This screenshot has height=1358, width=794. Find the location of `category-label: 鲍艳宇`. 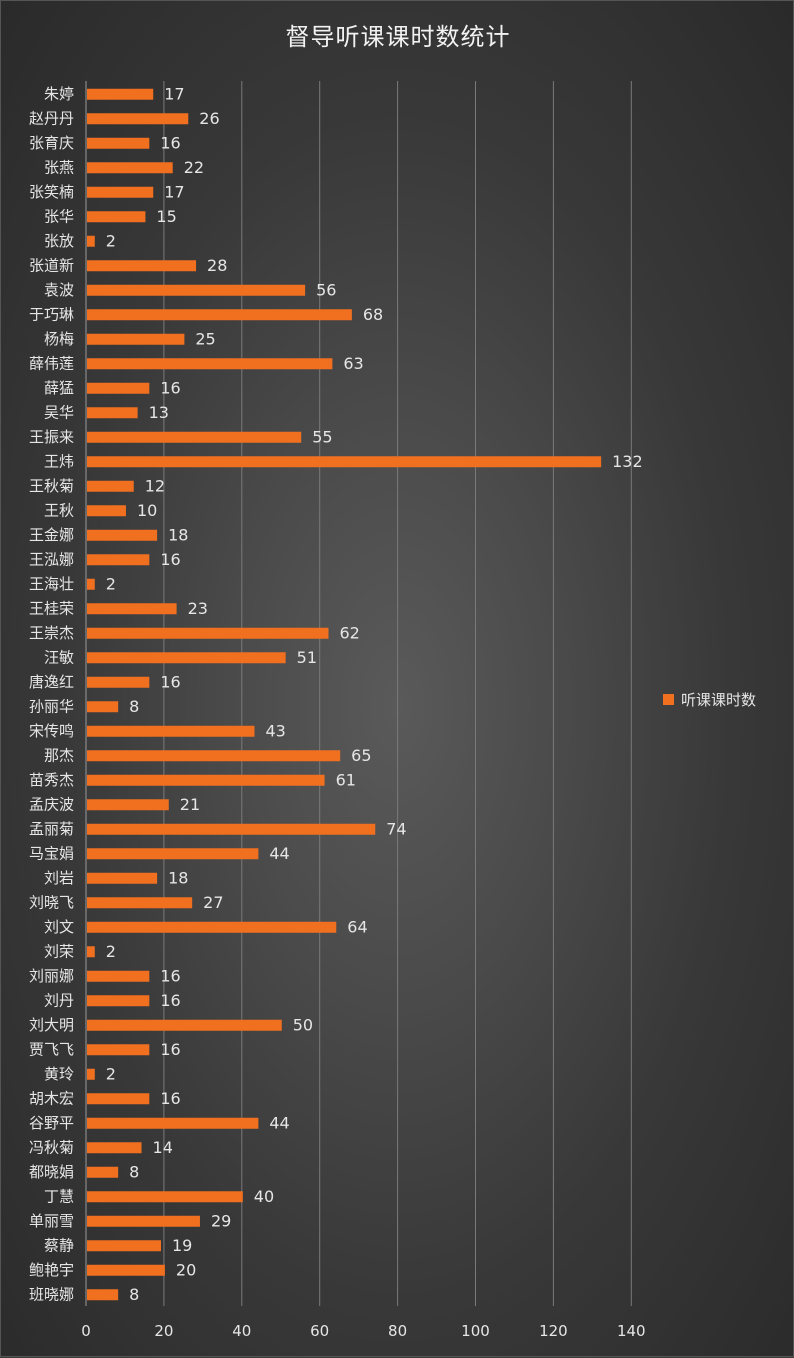

category-label: 鲍艳宇 is located at coordinates (51, 1270).